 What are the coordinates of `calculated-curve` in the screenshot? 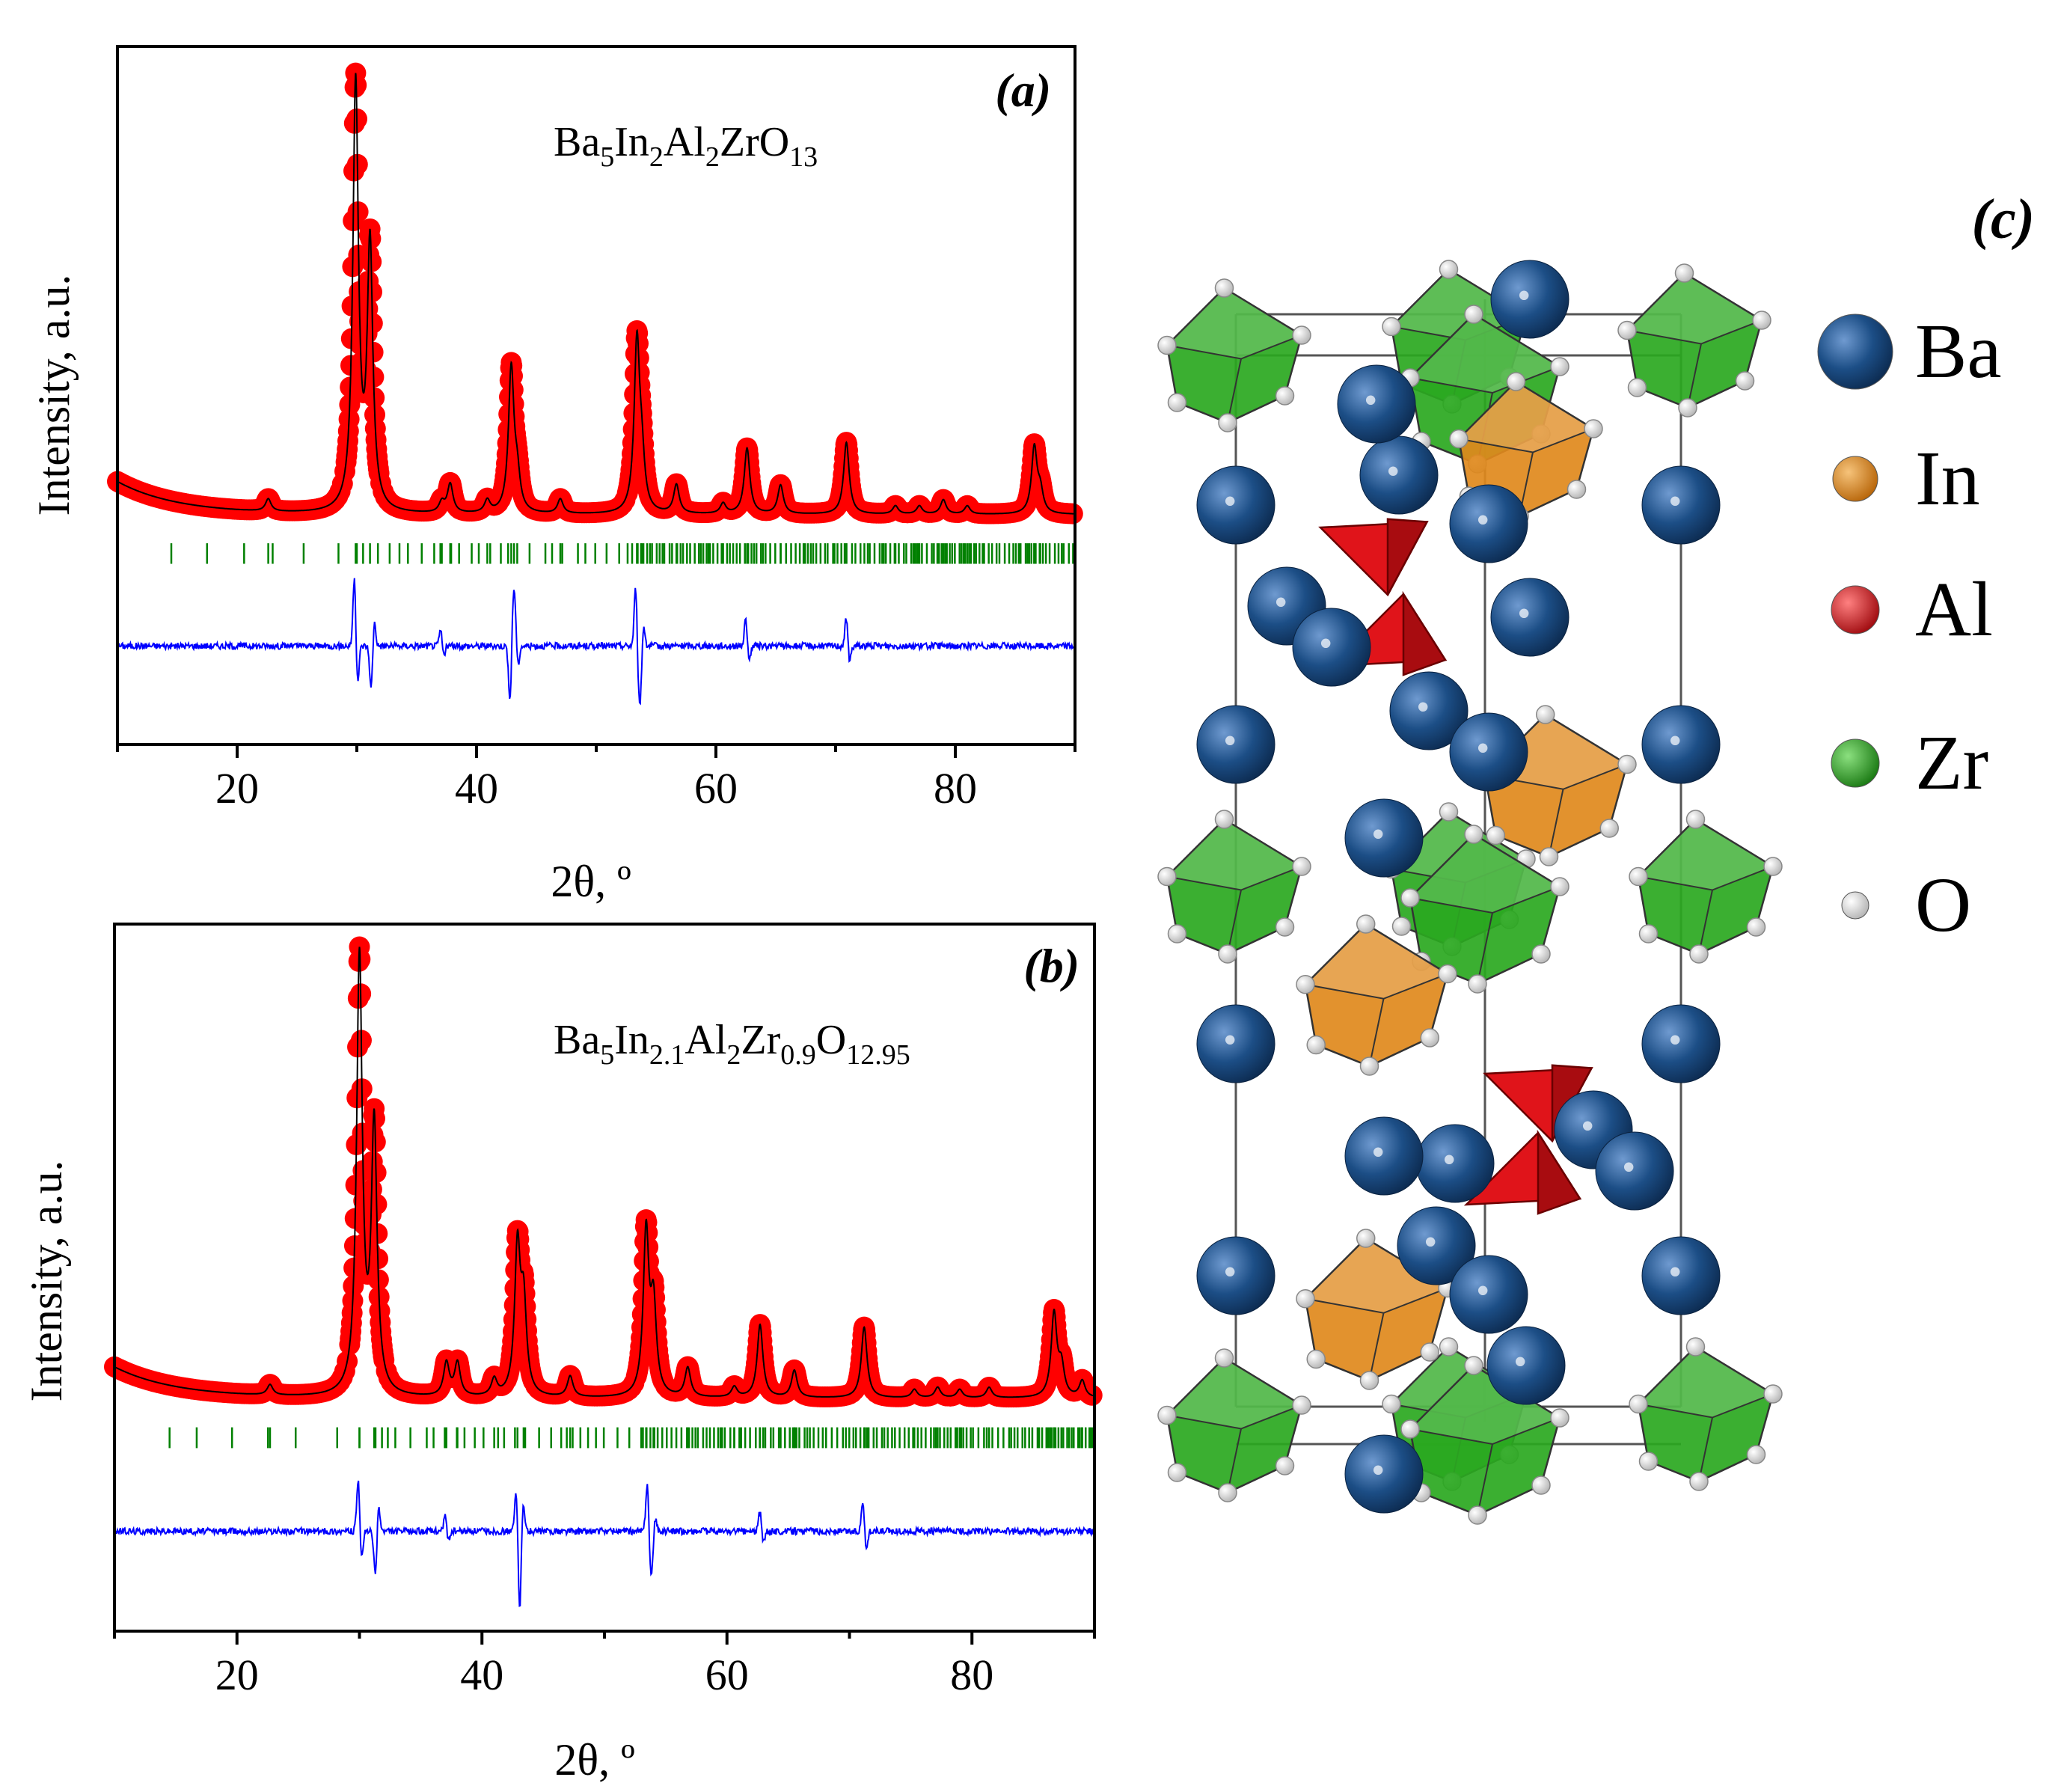 It's located at (604, 1172).